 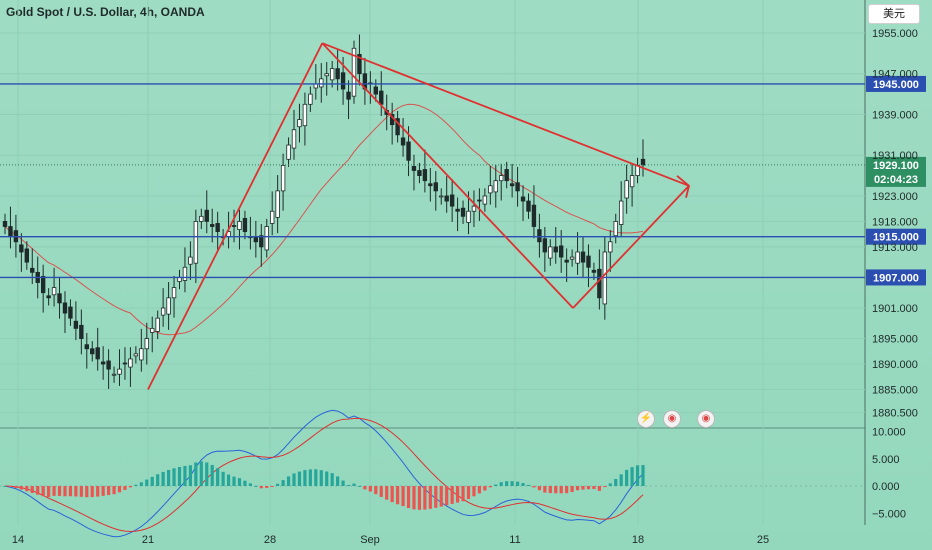 I want to click on y-tick-label: 1939.000, so click(x=895, y=115).